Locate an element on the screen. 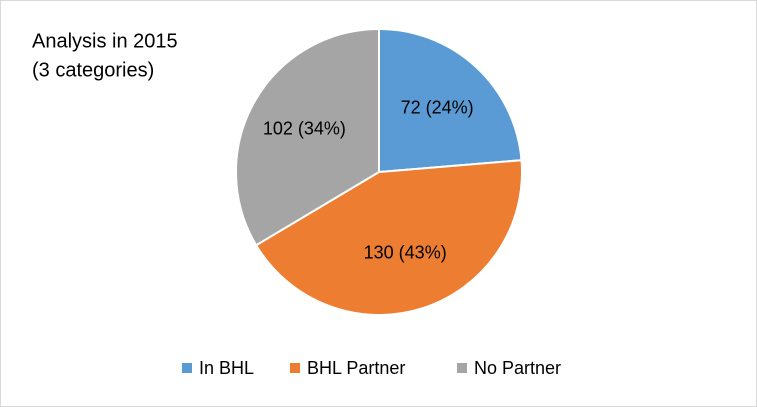 The height and width of the screenshot is (407, 757). legend-label: In BHL is located at coordinates (226, 368).